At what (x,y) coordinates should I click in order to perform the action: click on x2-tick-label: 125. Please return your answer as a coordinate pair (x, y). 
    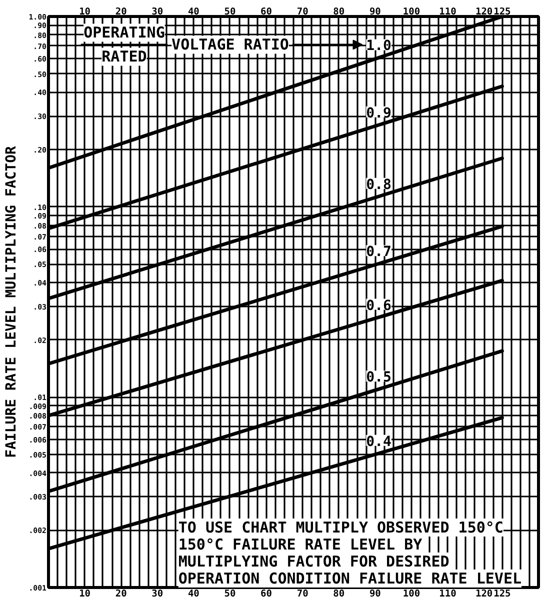
    Looking at the image, I should click on (503, 594).